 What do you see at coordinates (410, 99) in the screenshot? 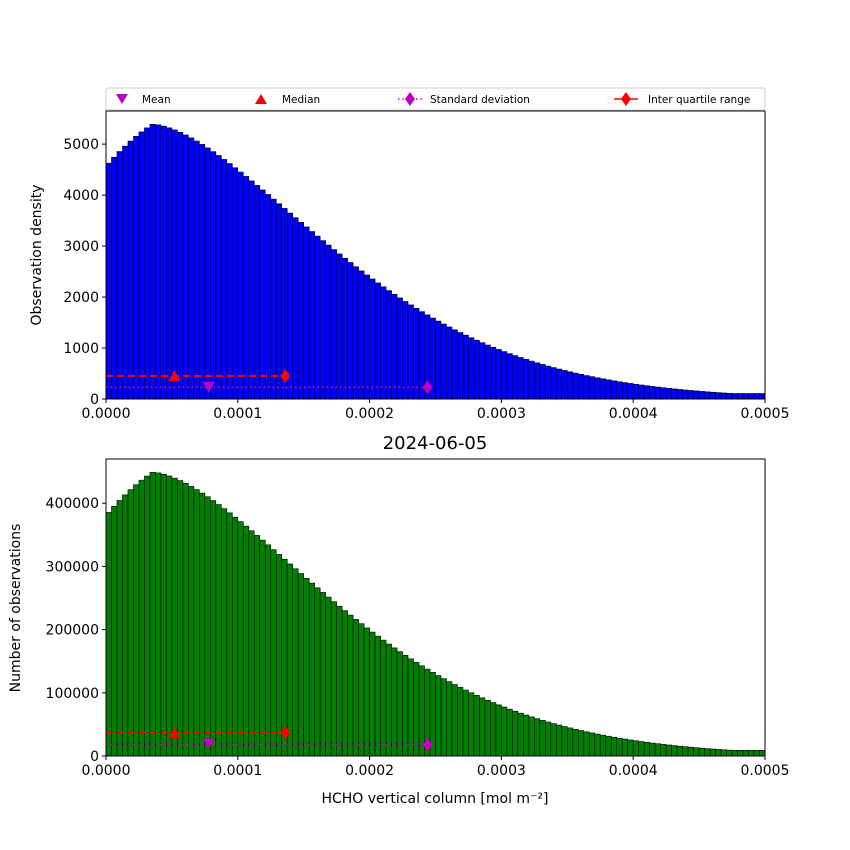
I see `diamond-icon` at bounding box center [410, 99].